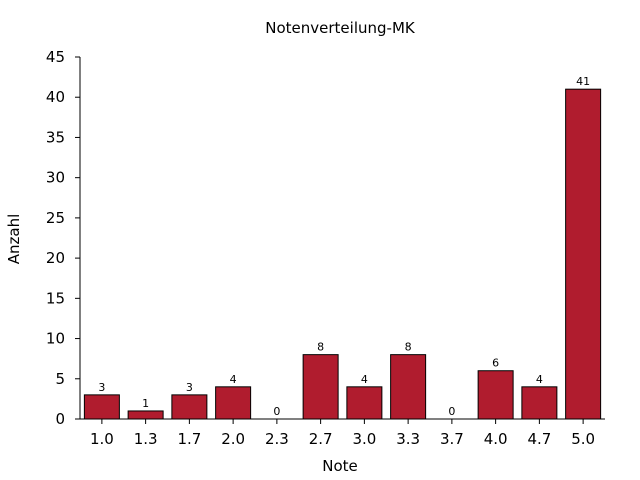 The height and width of the screenshot is (480, 640). I want to click on bar-3.3, so click(408, 387).